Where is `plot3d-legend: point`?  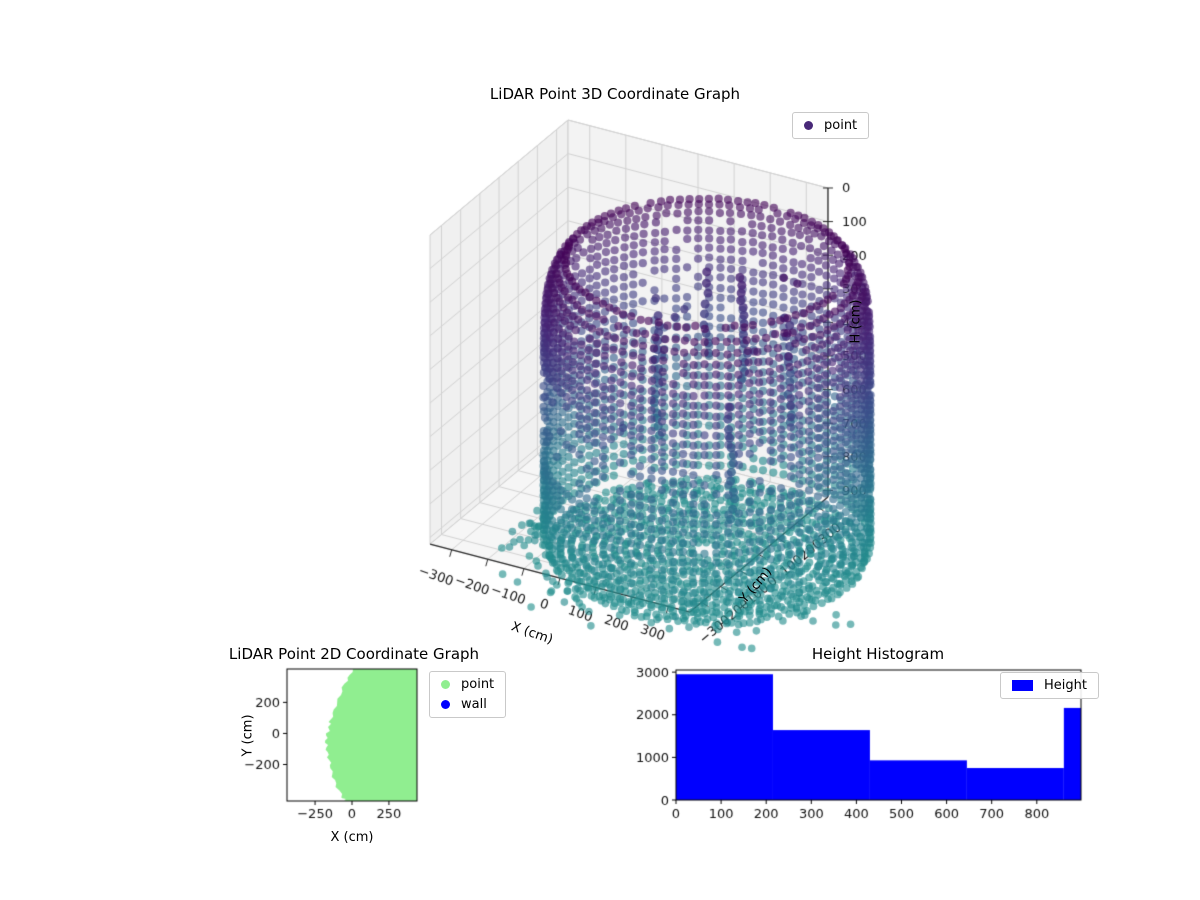
plot3d-legend: point is located at coordinates (831, 125).